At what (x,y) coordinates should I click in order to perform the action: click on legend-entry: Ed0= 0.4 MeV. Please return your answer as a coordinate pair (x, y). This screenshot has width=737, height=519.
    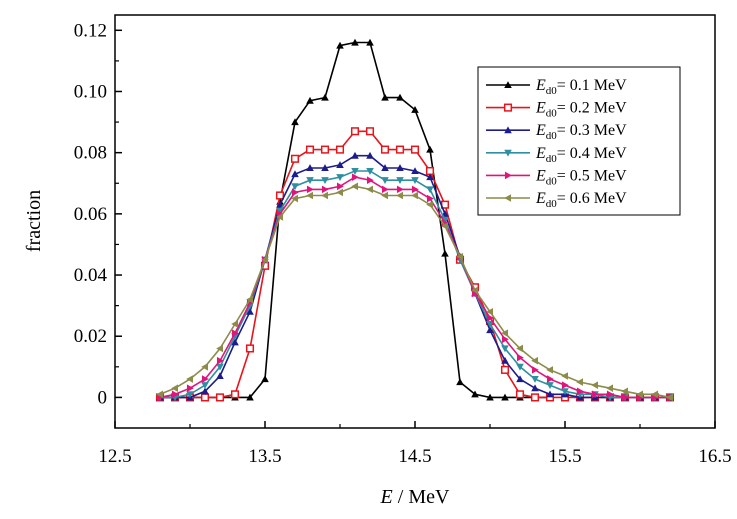
    Looking at the image, I should click on (556, 155).